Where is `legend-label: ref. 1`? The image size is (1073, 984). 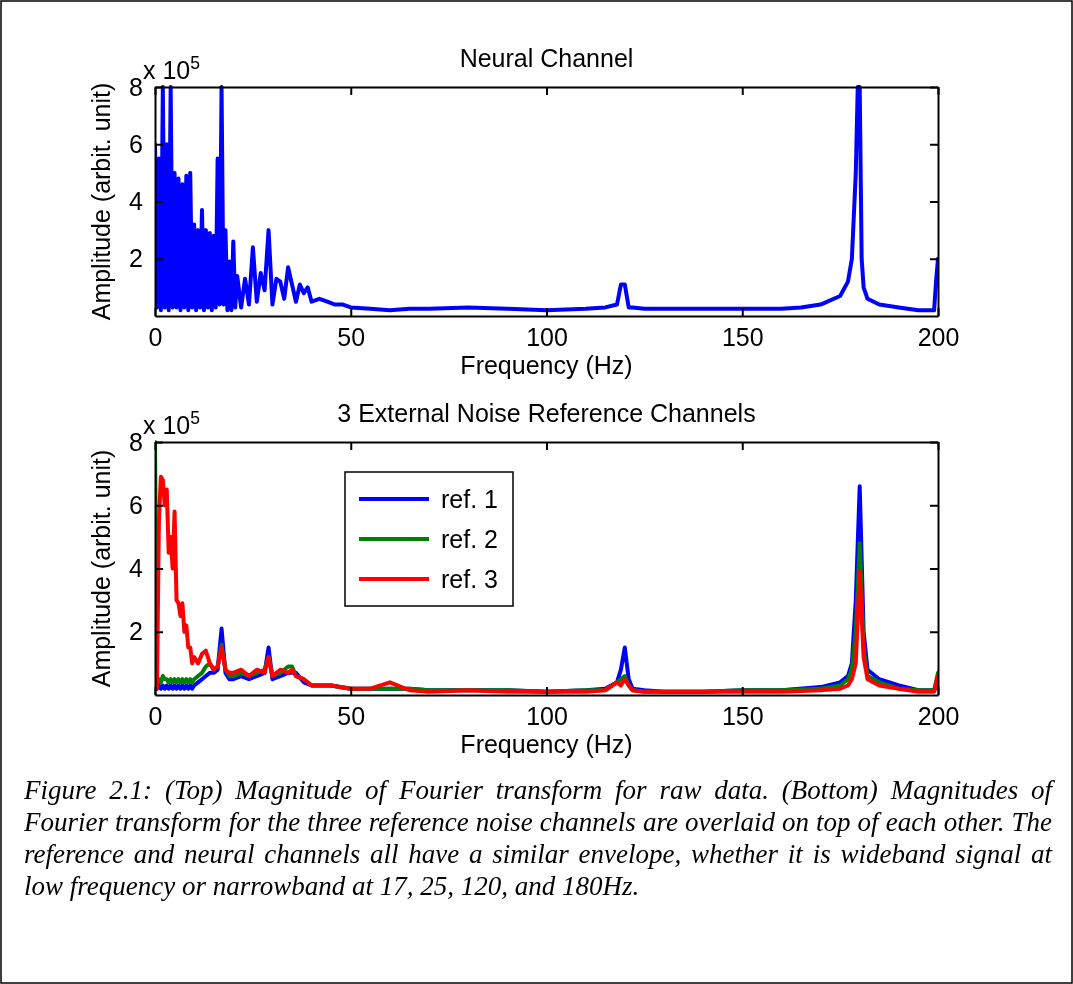
legend-label: ref. 1 is located at coordinates (469, 499).